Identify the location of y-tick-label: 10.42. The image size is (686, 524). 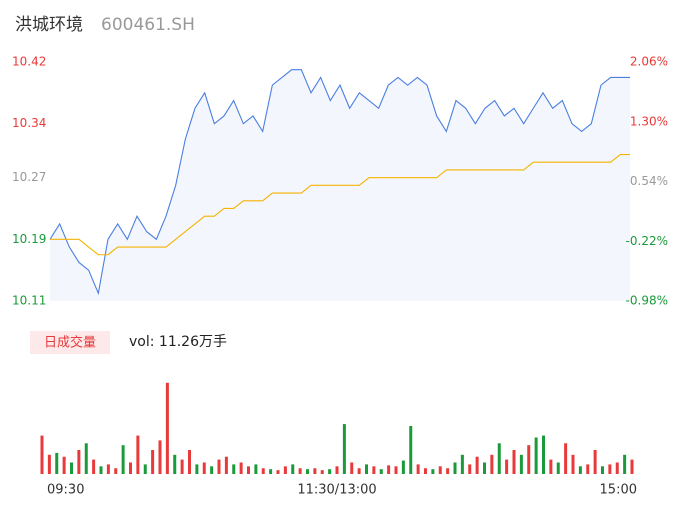
(29, 62).